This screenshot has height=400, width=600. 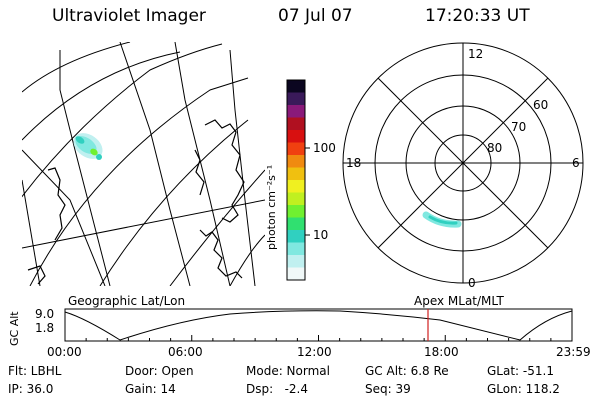 What do you see at coordinates (277, 389) in the screenshot?
I see `status-dsp: Dsp: -2.4` at bounding box center [277, 389].